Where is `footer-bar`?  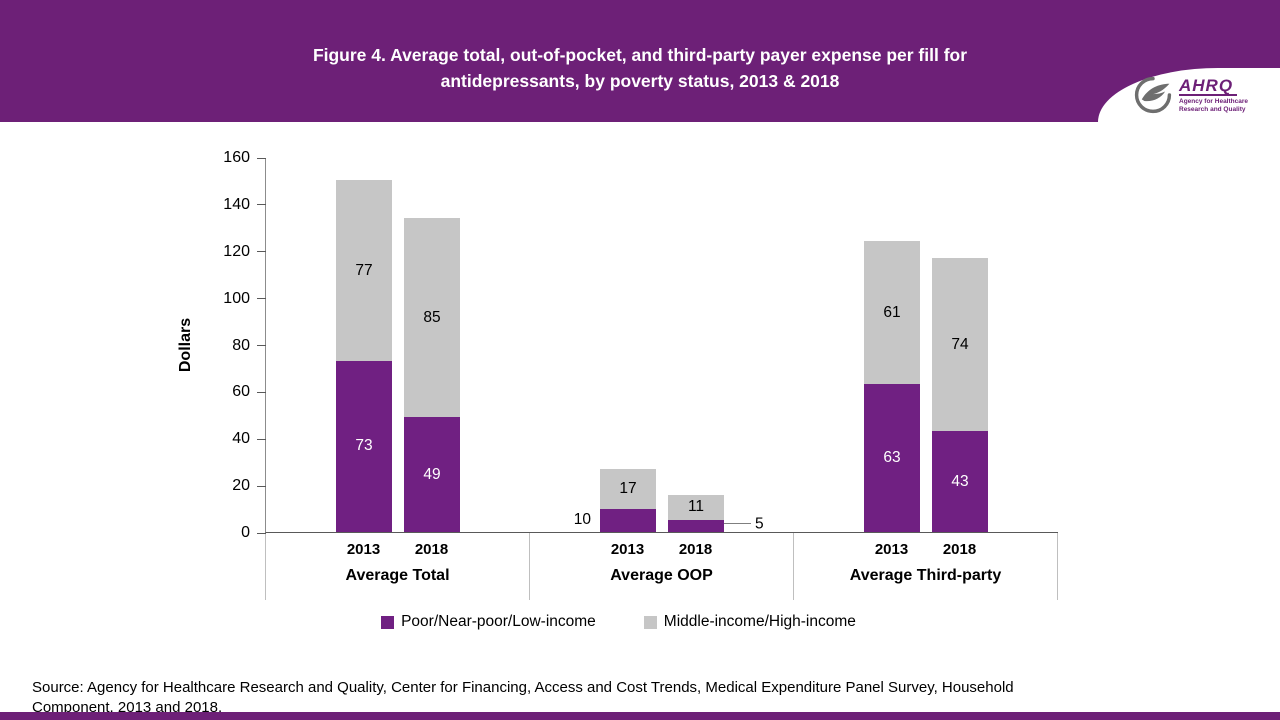 footer-bar is located at coordinates (640, 716).